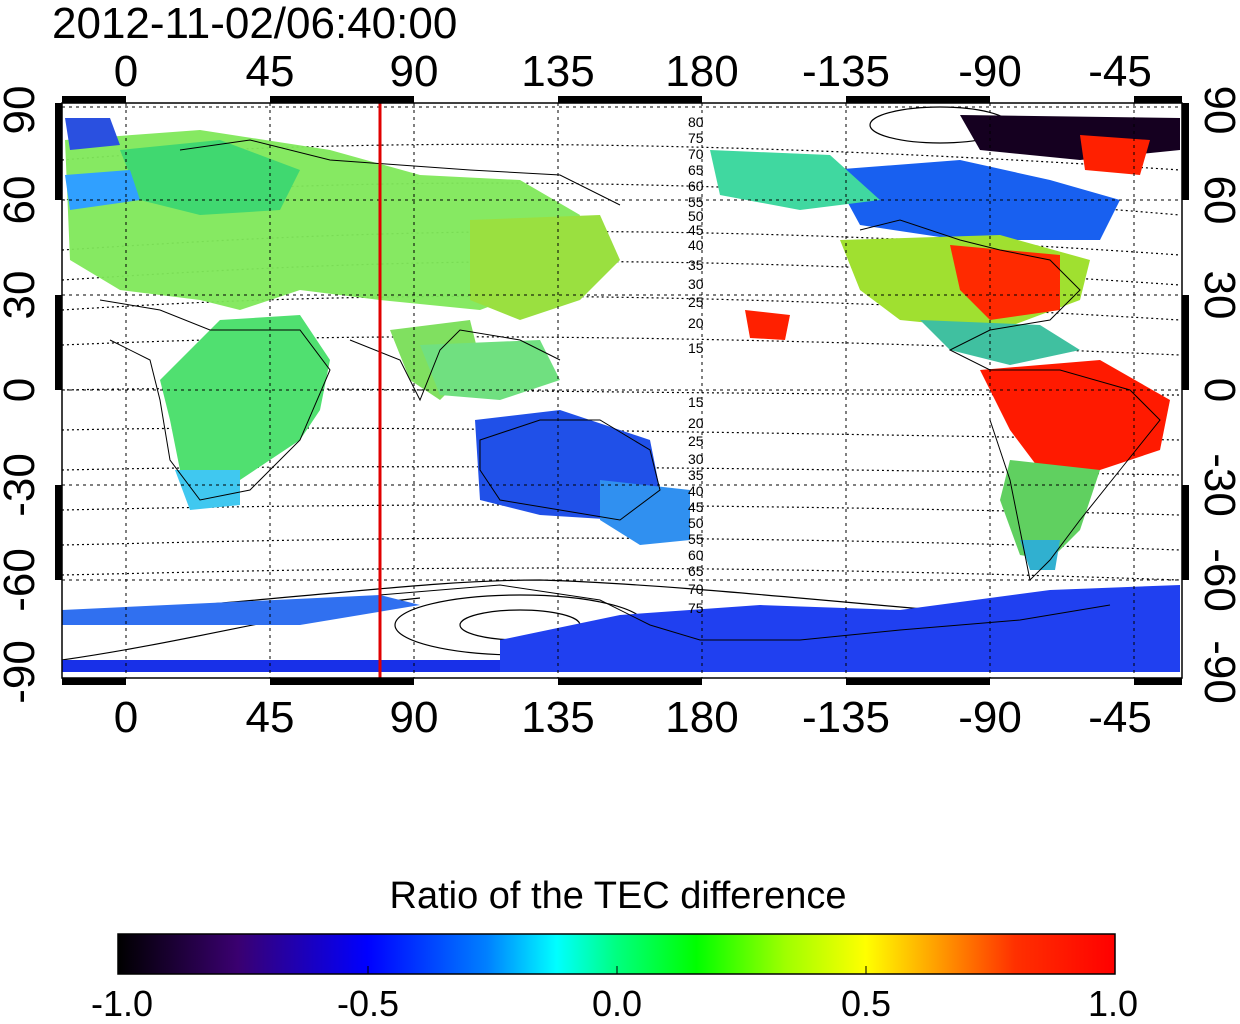 The width and height of the screenshot is (1240, 1024). Describe the element at coordinates (241, 610) in the screenshot. I see `patch-southern-ring` at that location.